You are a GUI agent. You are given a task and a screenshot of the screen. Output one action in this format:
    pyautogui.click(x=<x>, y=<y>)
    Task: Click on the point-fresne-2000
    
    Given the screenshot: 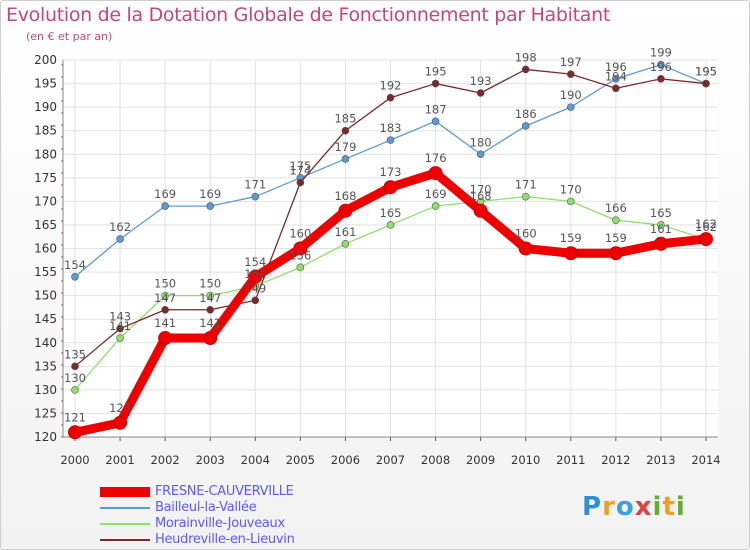 What is the action you would take?
    pyautogui.click(x=75, y=432)
    